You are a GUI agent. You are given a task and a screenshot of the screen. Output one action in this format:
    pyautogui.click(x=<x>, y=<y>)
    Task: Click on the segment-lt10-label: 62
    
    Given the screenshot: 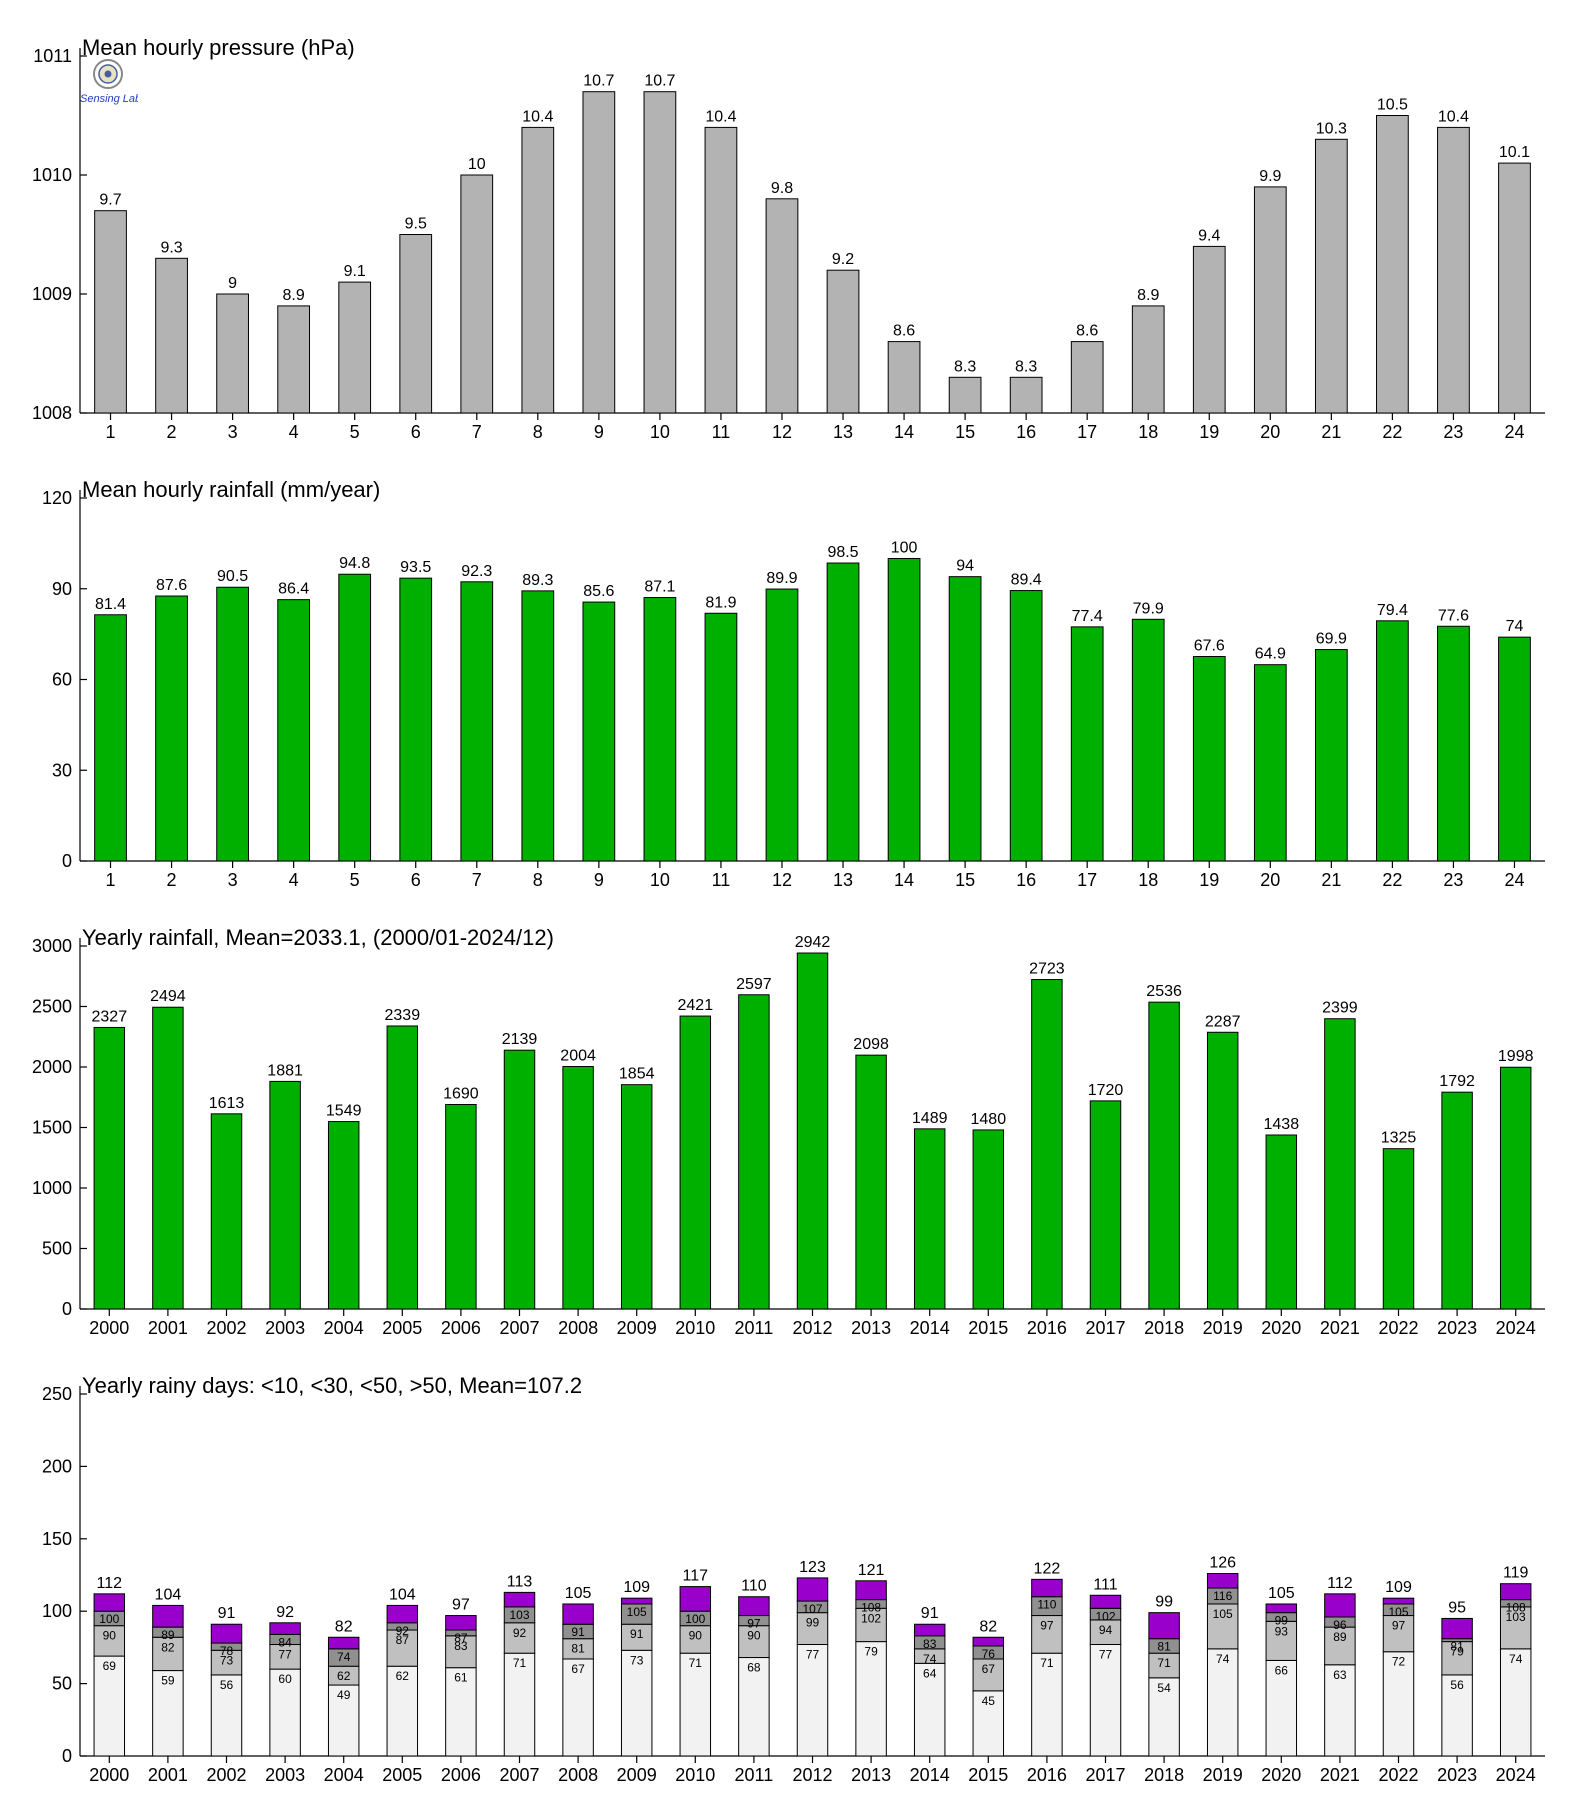 What is the action you would take?
    pyautogui.click(x=403, y=1676)
    